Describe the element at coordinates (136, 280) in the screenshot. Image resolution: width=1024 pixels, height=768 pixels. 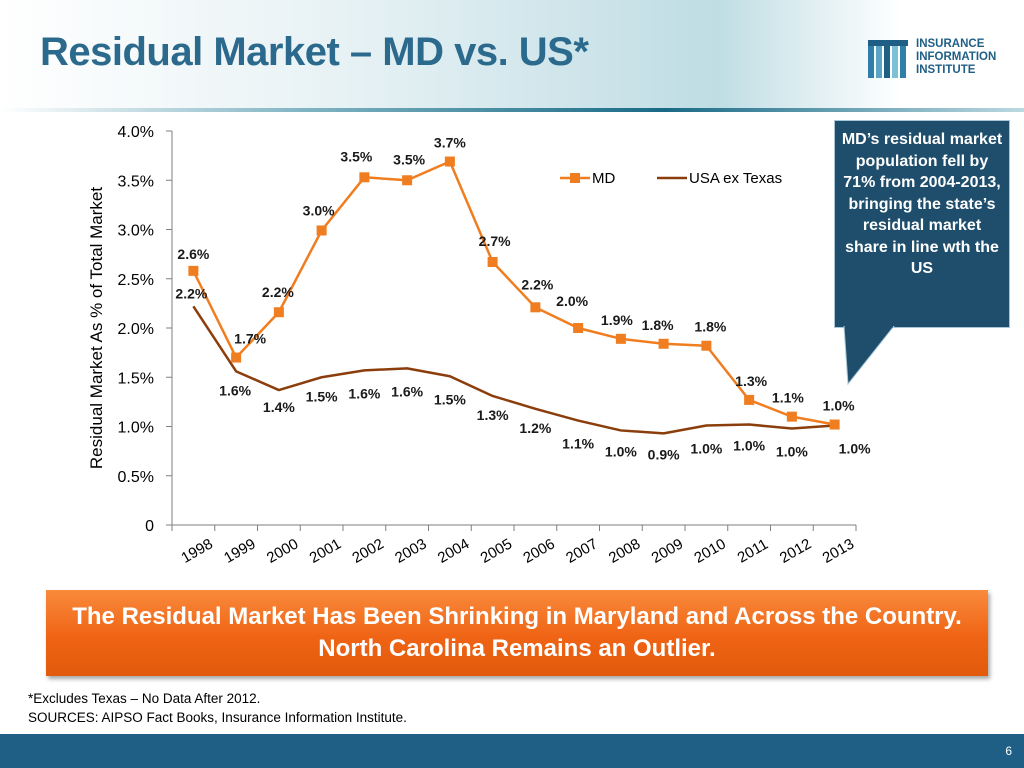
I see `y-tick-label: 2.5%` at that location.